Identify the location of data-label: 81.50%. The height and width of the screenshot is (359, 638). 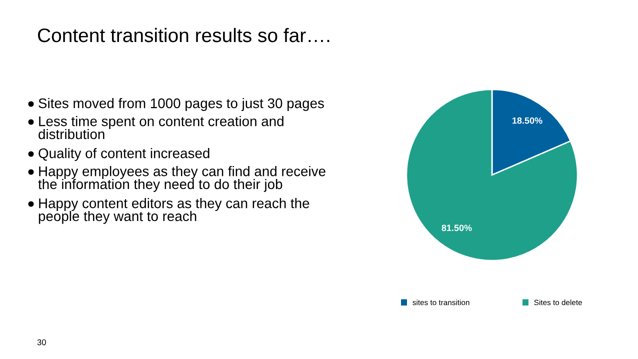
(457, 228).